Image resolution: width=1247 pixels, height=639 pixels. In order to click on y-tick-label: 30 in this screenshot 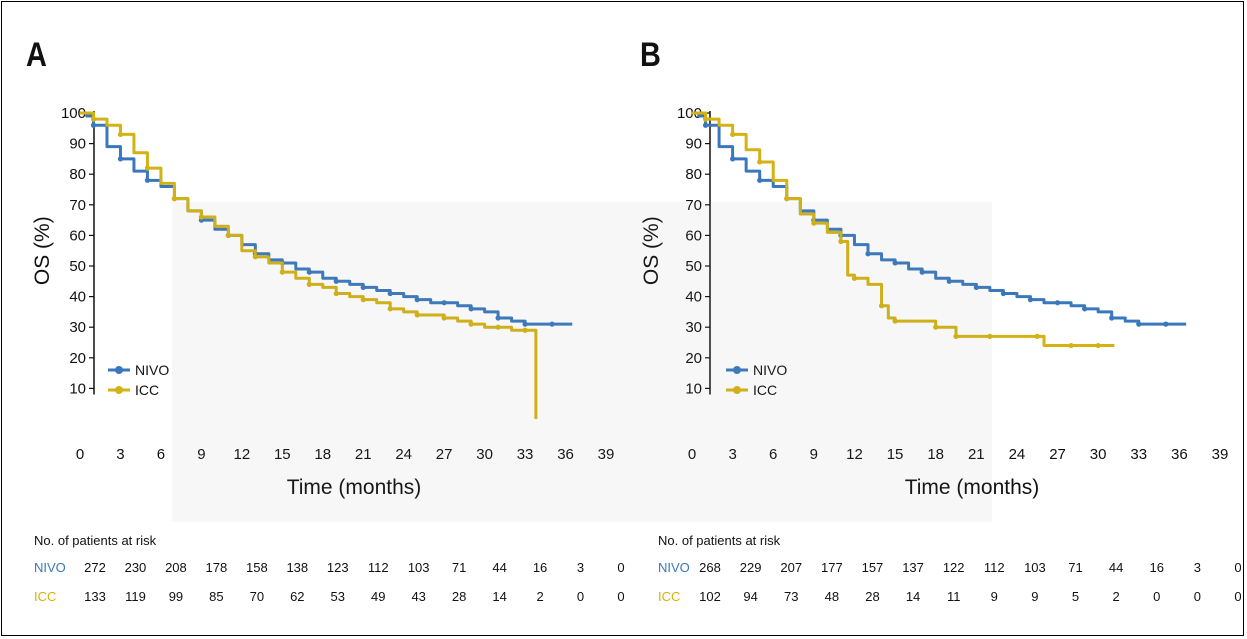, I will do `click(77, 327)`.